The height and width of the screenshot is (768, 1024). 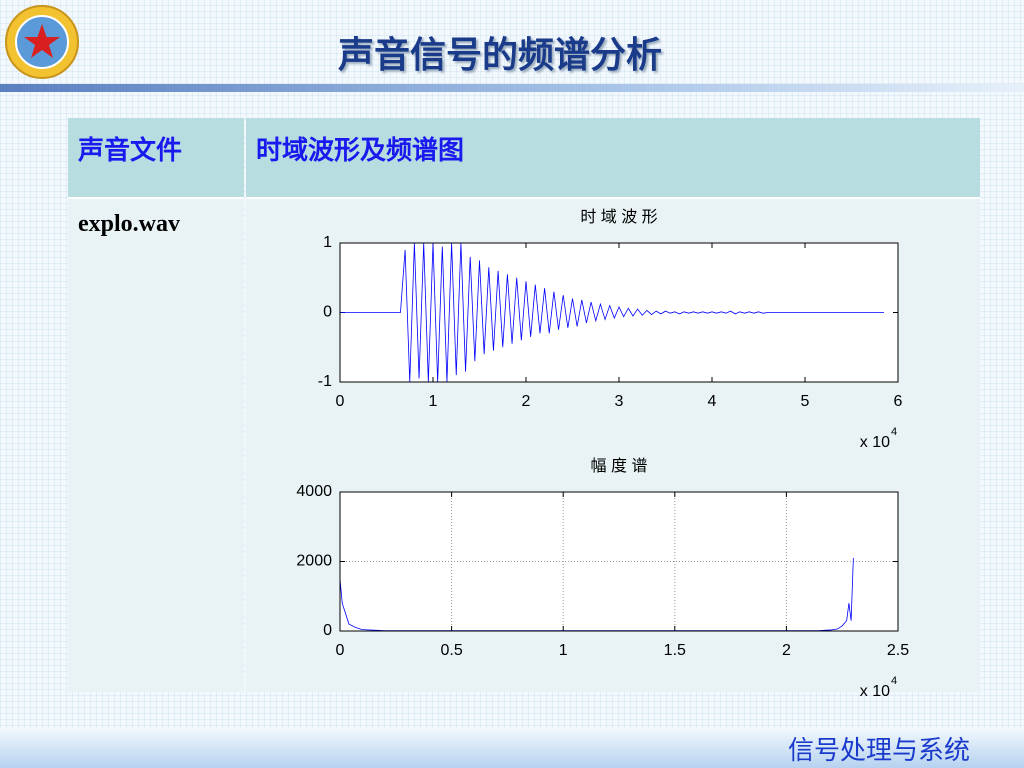 I want to click on x-tick-label: 1.5, so click(x=675, y=650).